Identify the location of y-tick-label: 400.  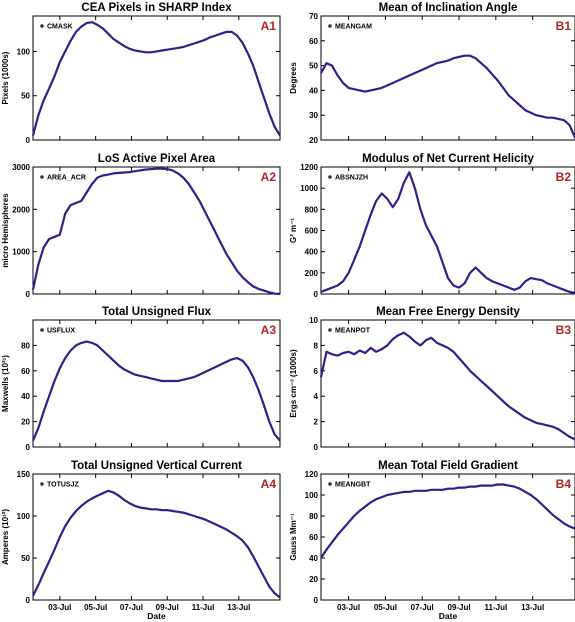
(312, 252).